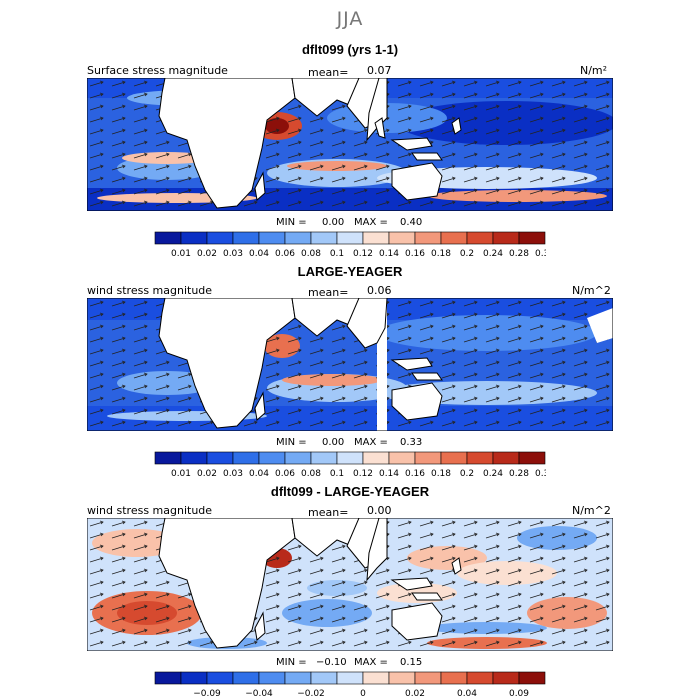 The image size is (700, 700). I want to click on panel-3-max-value: 0.15, so click(411, 662).